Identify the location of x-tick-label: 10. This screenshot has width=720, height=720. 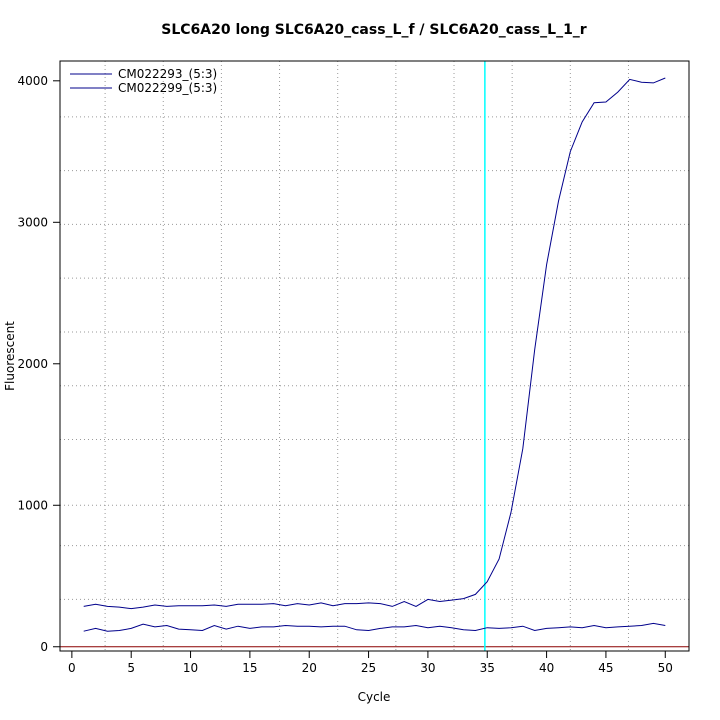
(190, 668).